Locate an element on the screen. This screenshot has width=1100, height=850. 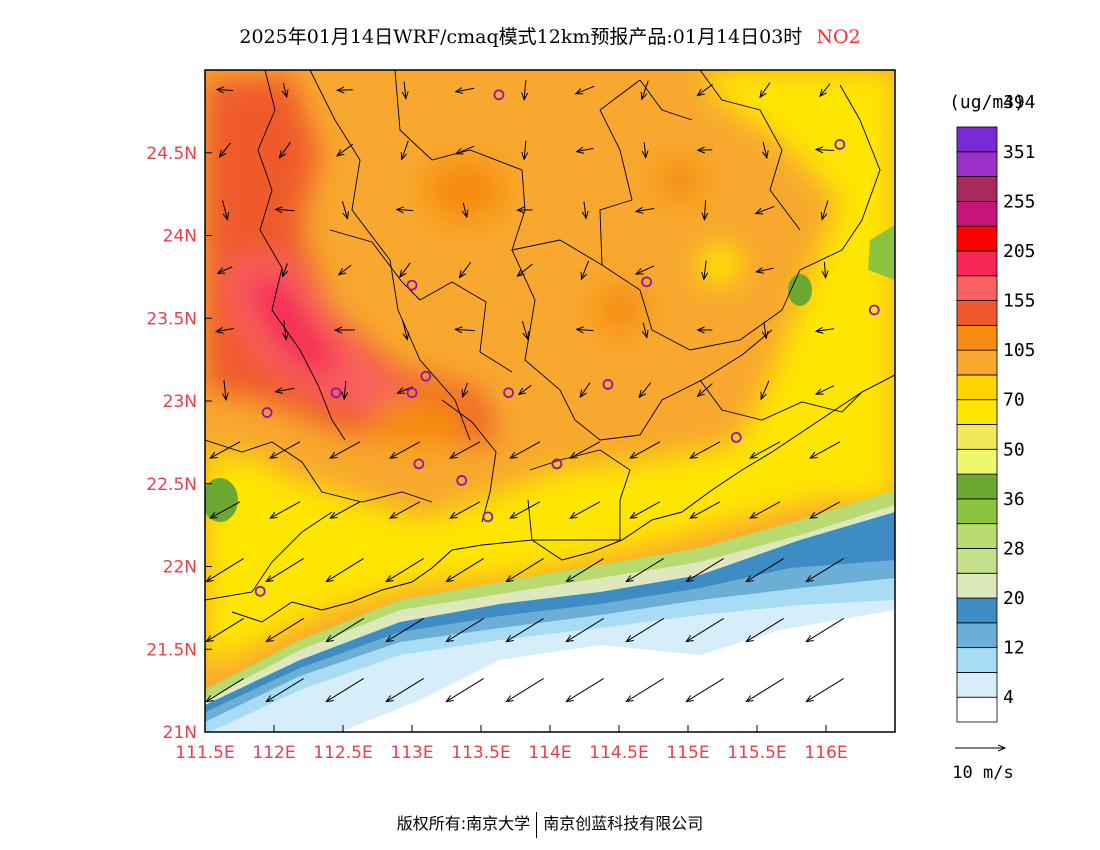
colorbar-tick-label: 70 is located at coordinates (1014, 400).